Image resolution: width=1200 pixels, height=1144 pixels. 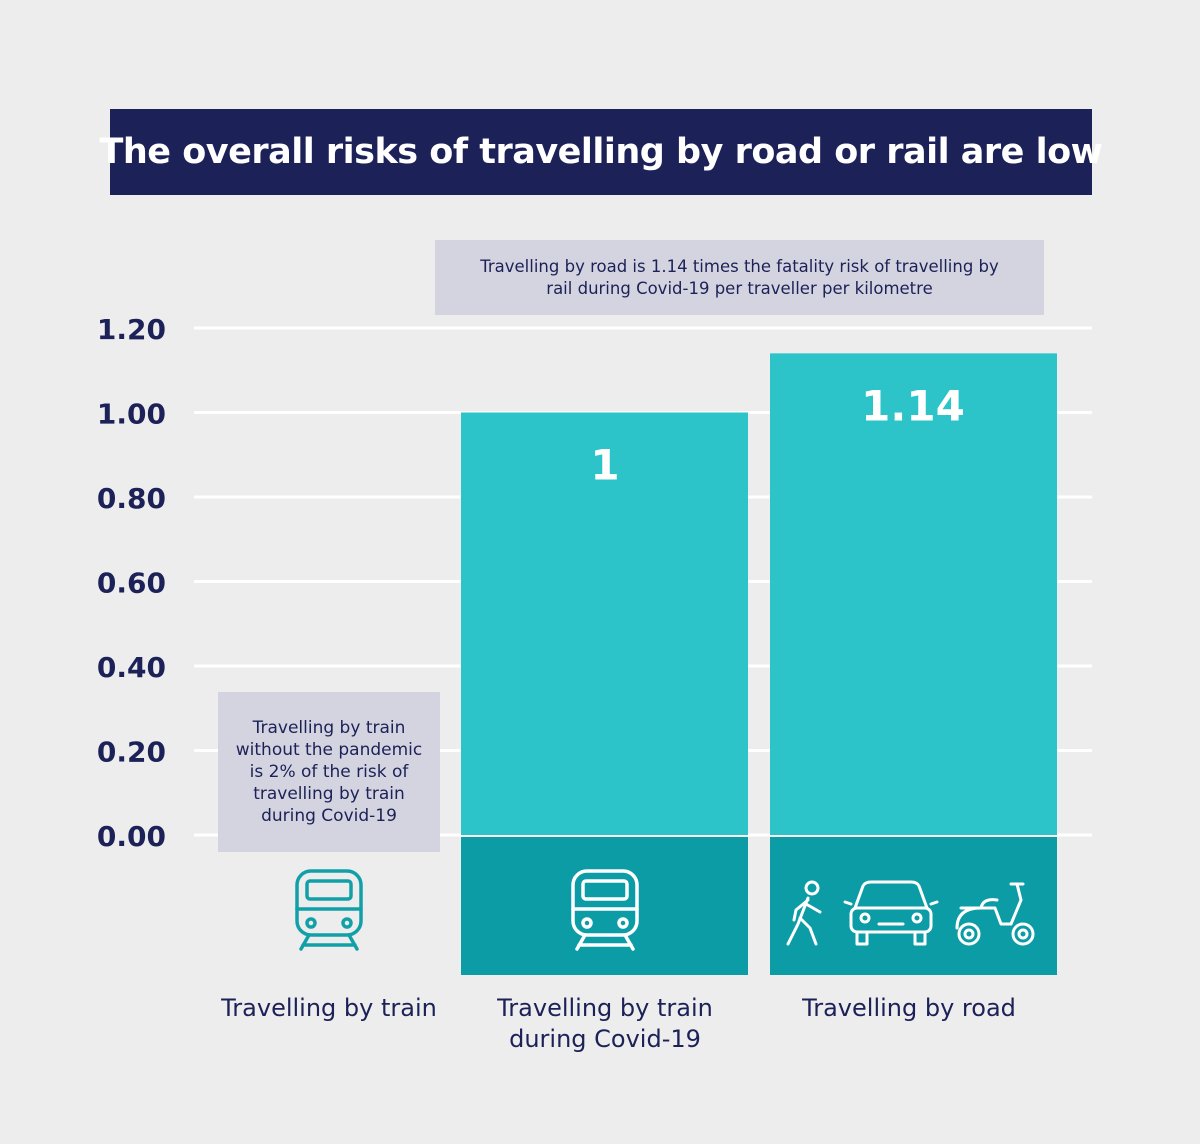 What do you see at coordinates (131, 752) in the screenshot?
I see `y-tick-label: 0.20` at bounding box center [131, 752].